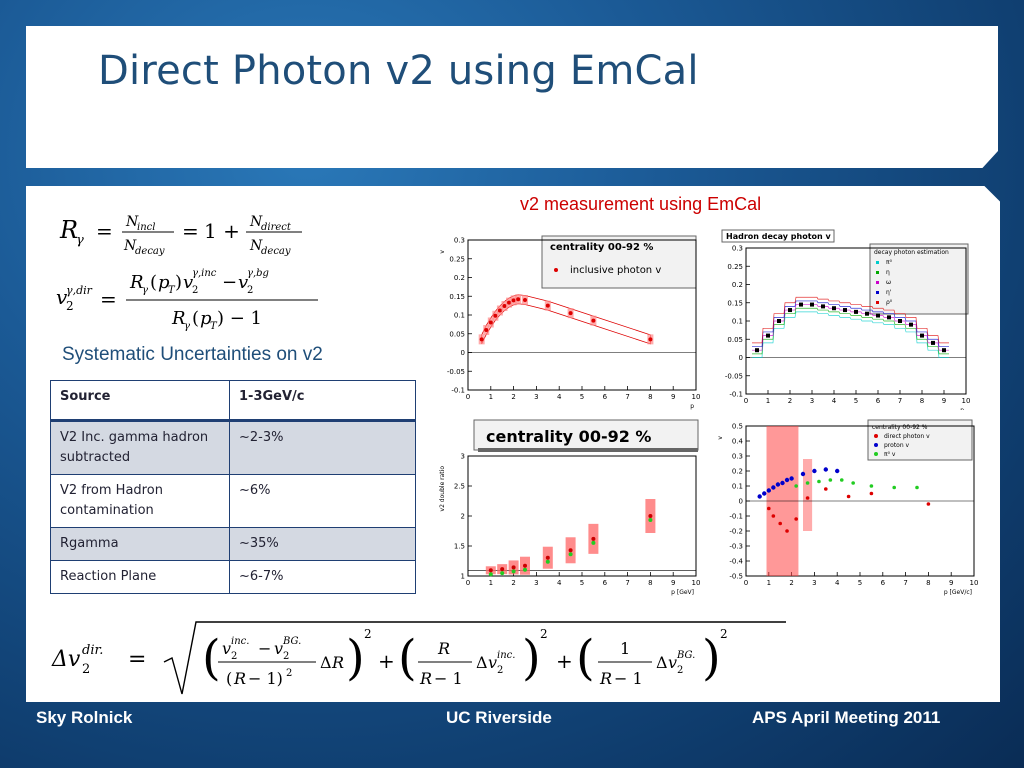  I want to click on table-header-source: Source, so click(140, 400).